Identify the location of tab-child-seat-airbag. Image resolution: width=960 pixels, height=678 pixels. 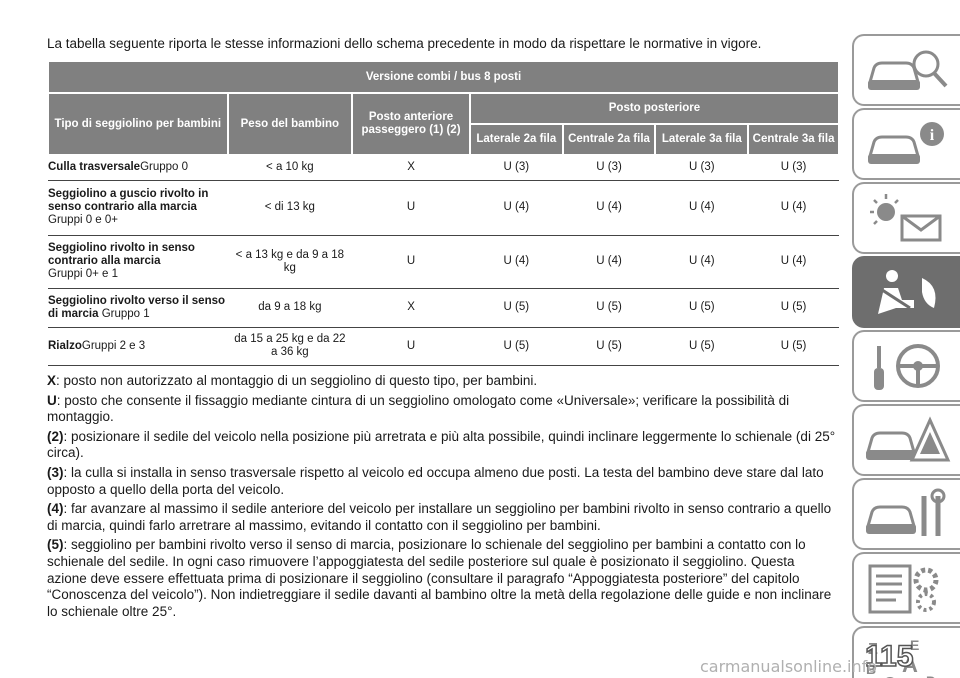
(906, 292).